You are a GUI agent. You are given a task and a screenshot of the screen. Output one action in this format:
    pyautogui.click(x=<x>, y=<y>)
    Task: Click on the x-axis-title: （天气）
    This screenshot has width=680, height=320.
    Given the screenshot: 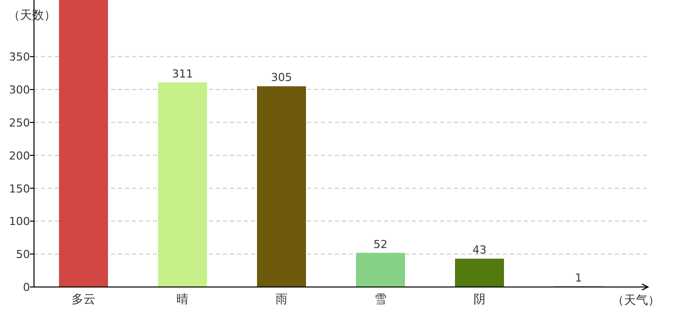 What is the action you would take?
    pyautogui.click(x=636, y=300)
    